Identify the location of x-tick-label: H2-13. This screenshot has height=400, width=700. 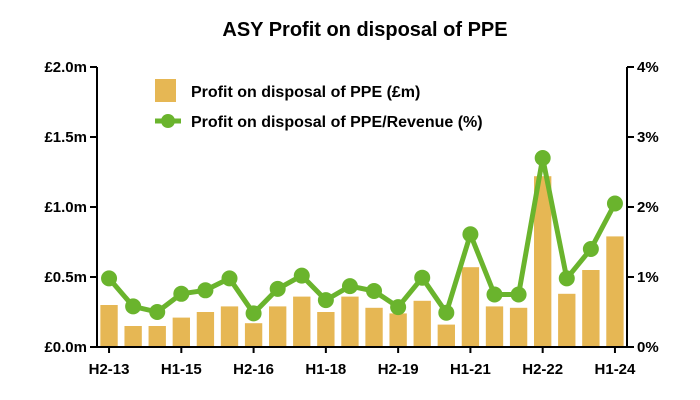
(109, 369).